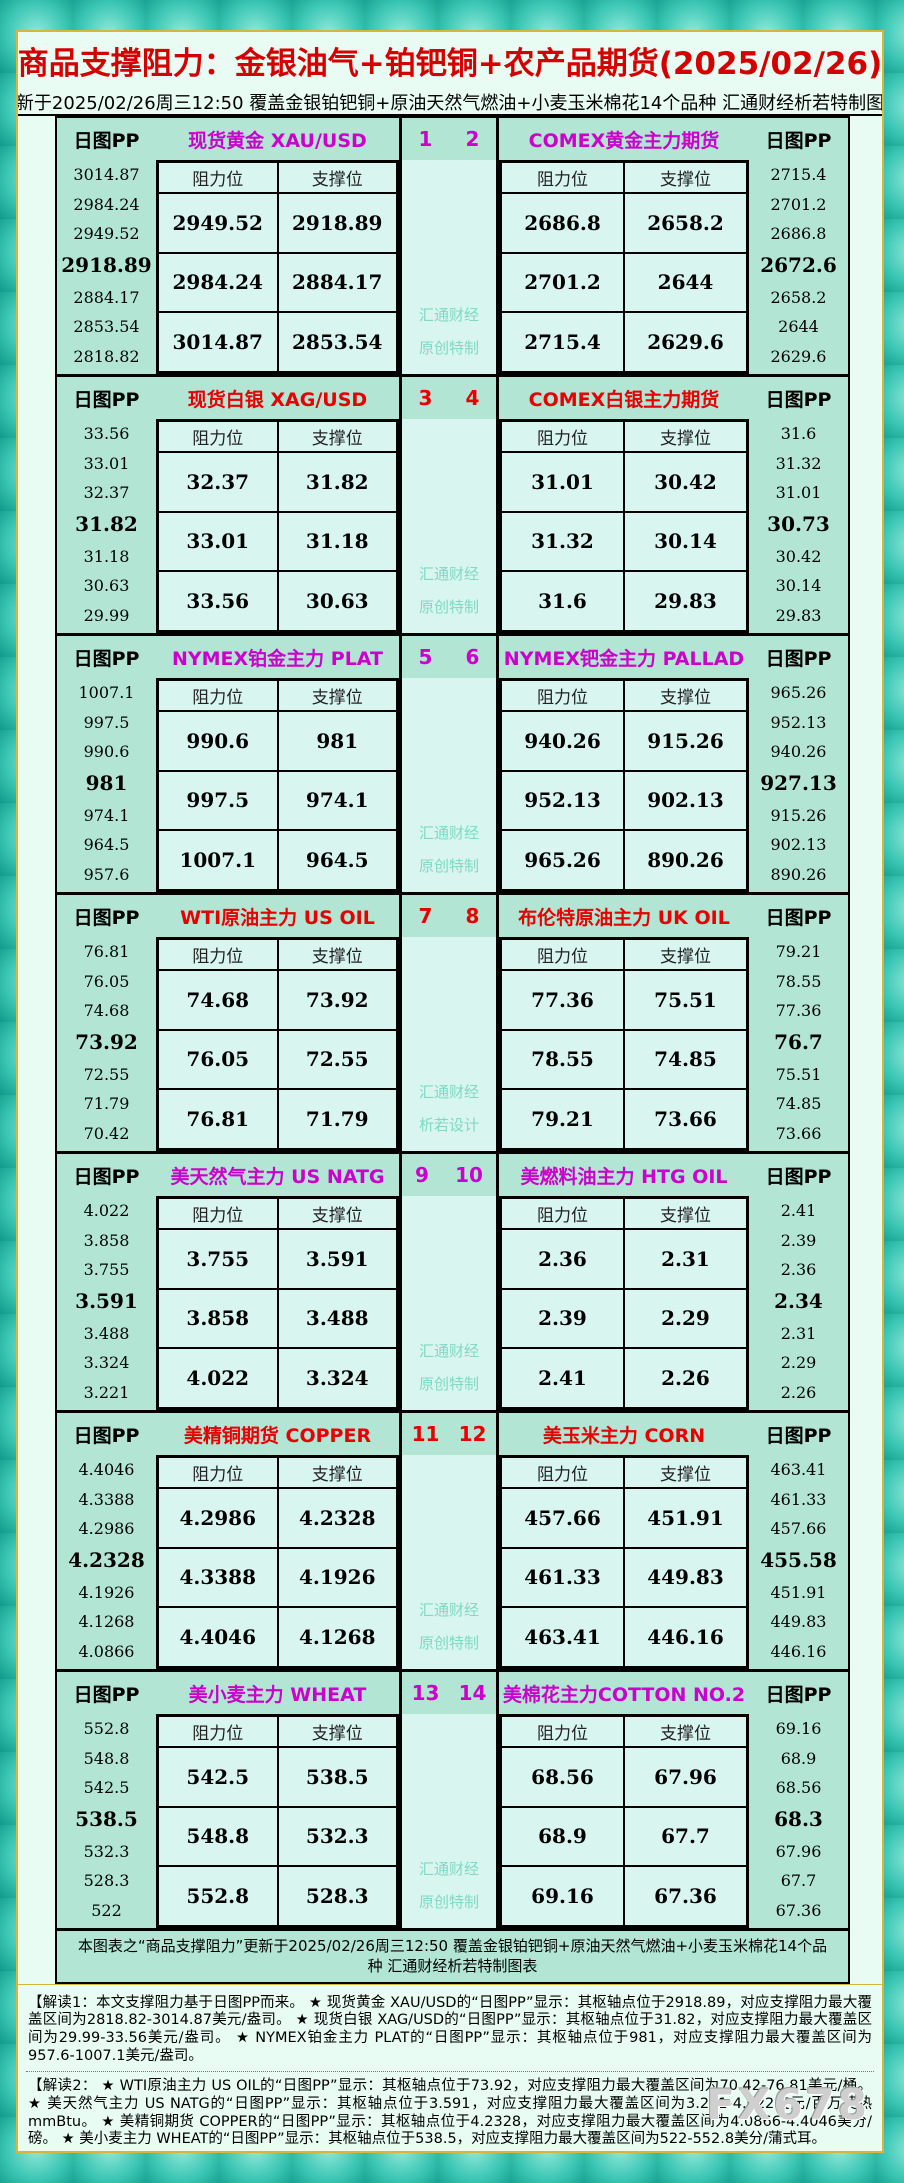 Image resolution: width=904 pixels, height=2183 pixels. I want to click on center-watermark: 汇通财经 原创特制, so click(449, 1303).